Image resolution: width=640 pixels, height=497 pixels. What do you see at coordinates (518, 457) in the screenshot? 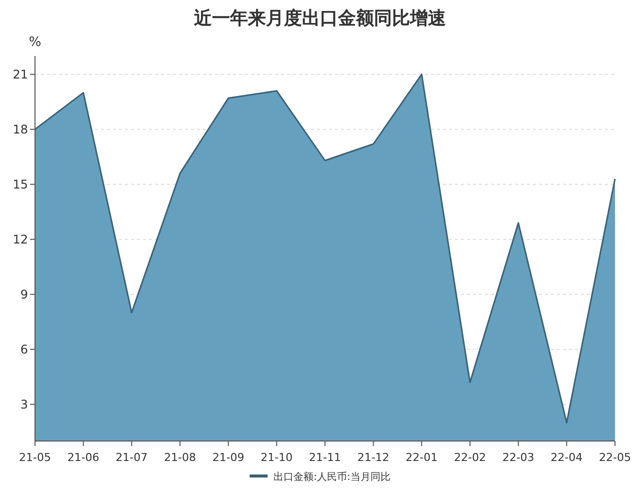
I see `x-tick-label: 22-03` at bounding box center [518, 457].